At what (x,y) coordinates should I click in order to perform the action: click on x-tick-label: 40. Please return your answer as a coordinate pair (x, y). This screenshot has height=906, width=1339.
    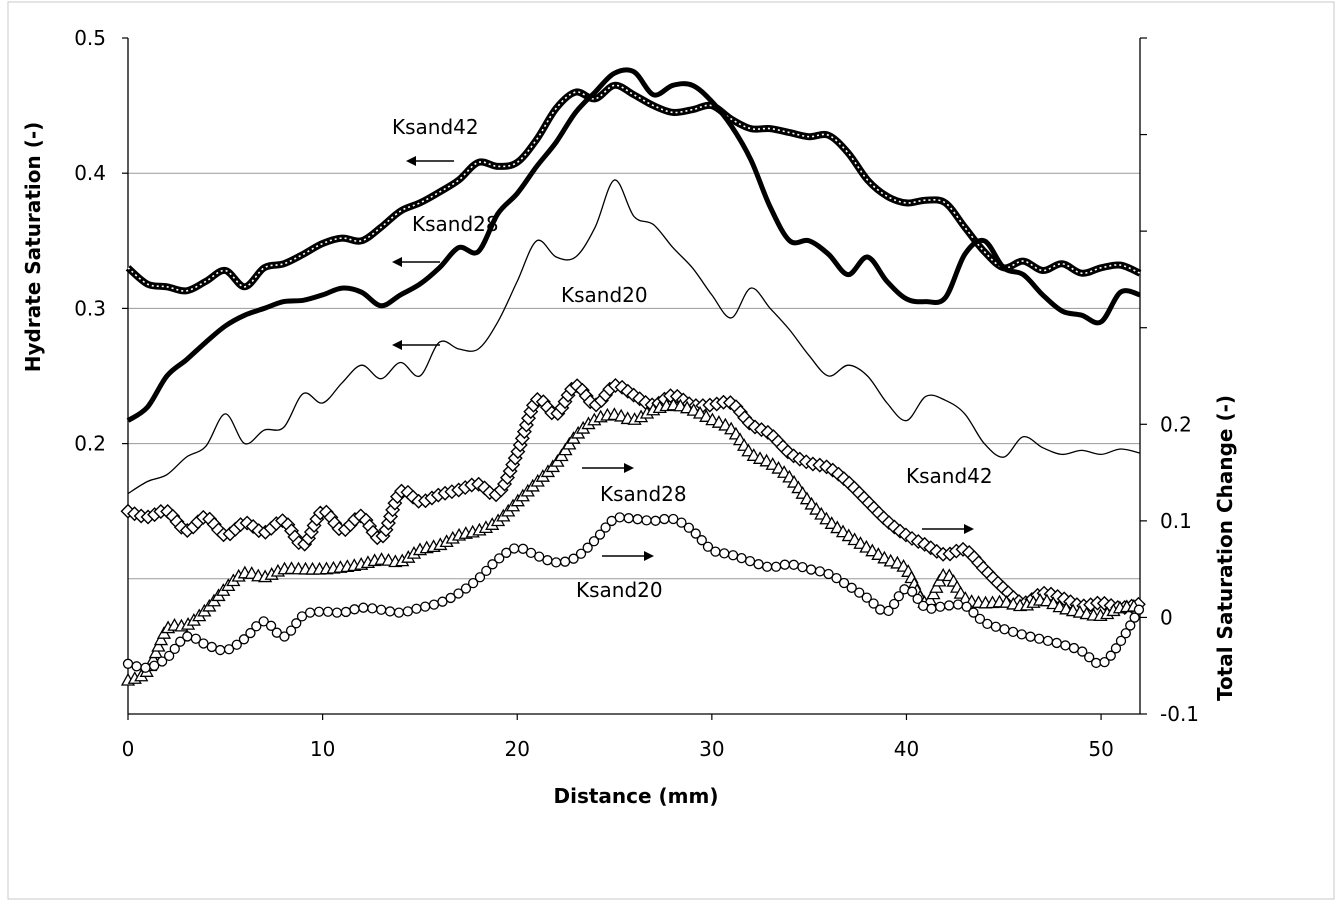
    Looking at the image, I should click on (906, 749).